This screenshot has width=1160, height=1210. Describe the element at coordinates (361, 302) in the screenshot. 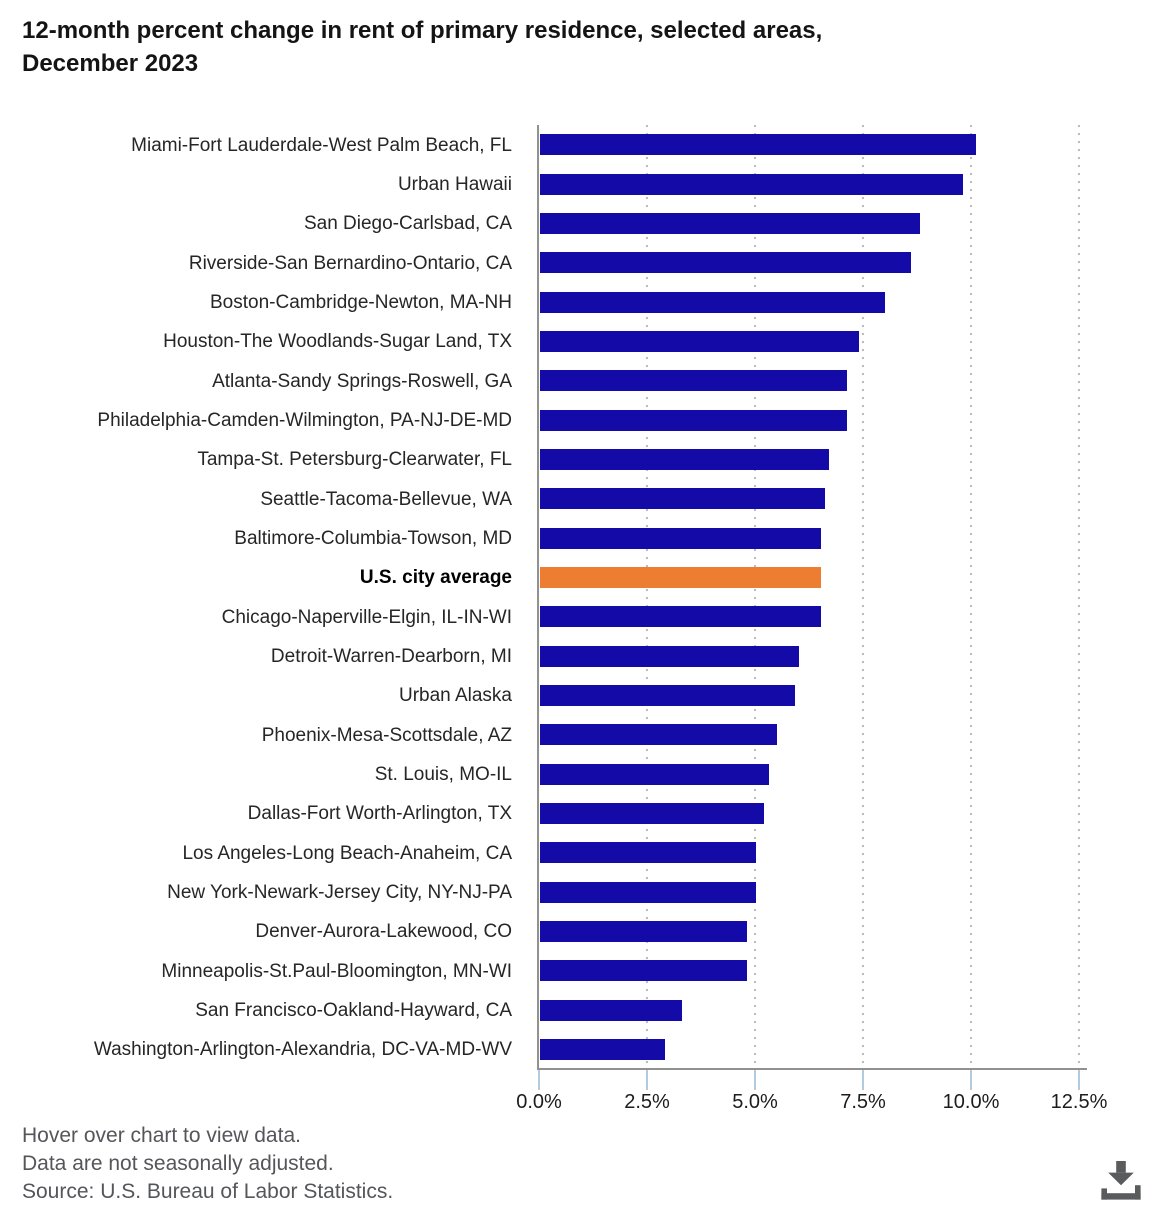

I see `category-label: Boston-Cambridge-Newton, MA-NH` at that location.